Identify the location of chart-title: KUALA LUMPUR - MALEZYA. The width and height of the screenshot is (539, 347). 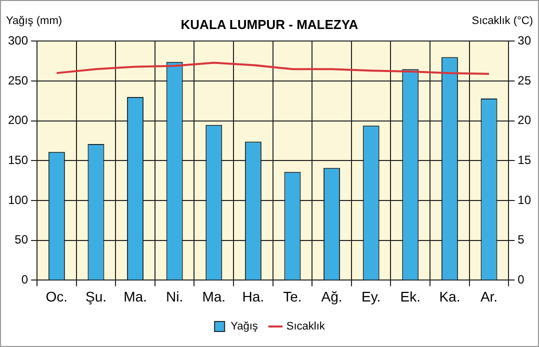
(269, 24).